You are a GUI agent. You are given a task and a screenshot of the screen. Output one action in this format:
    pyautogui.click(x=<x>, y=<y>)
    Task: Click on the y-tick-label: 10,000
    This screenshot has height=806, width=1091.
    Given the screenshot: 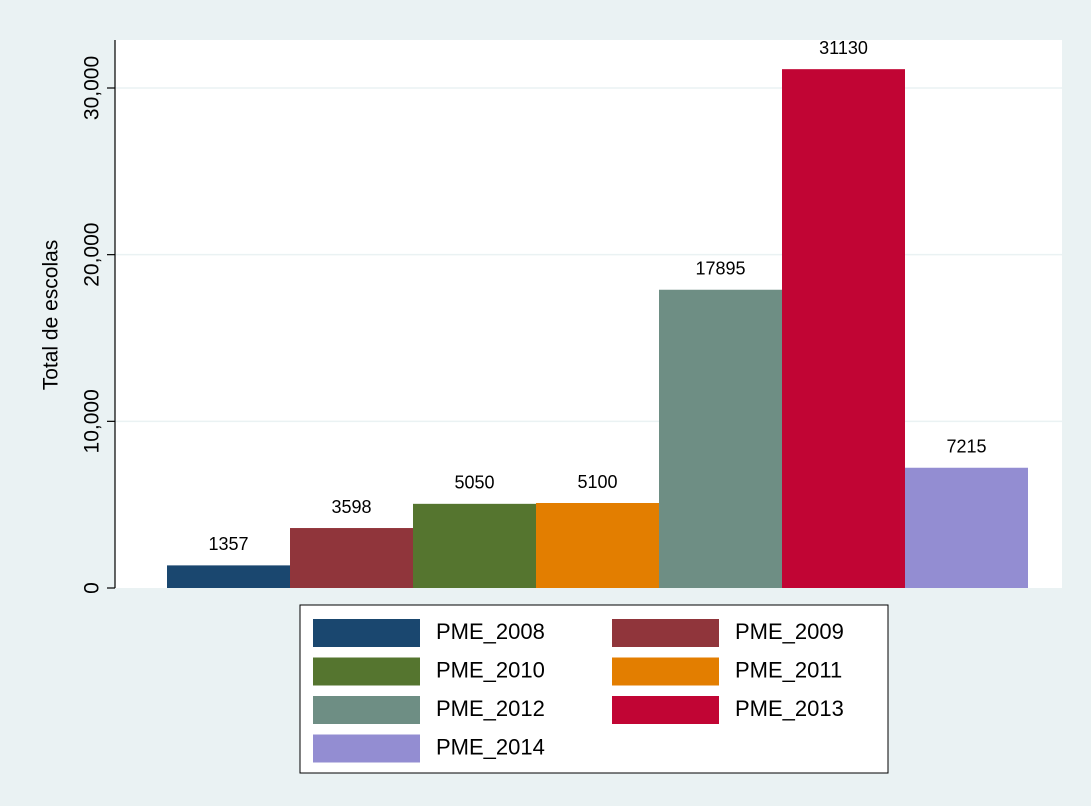 What is the action you would take?
    pyautogui.click(x=92, y=421)
    